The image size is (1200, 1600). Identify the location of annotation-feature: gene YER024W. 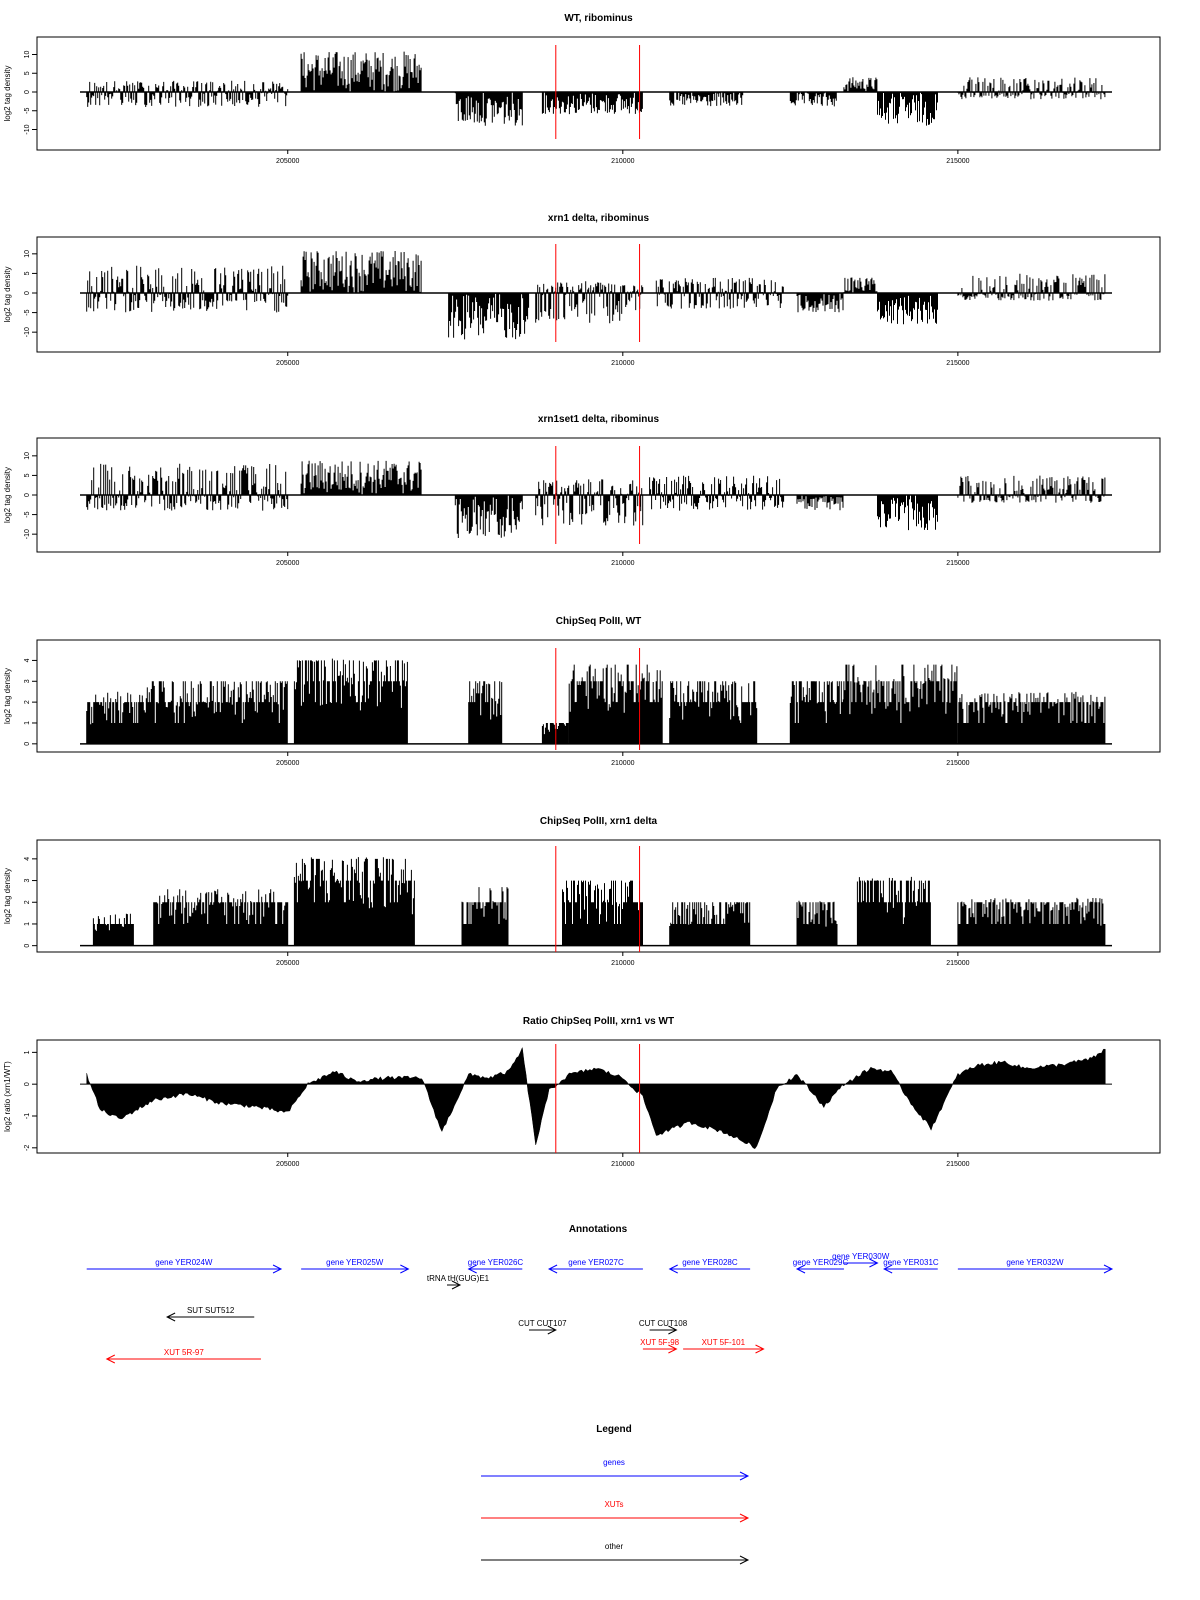
(184, 1266).